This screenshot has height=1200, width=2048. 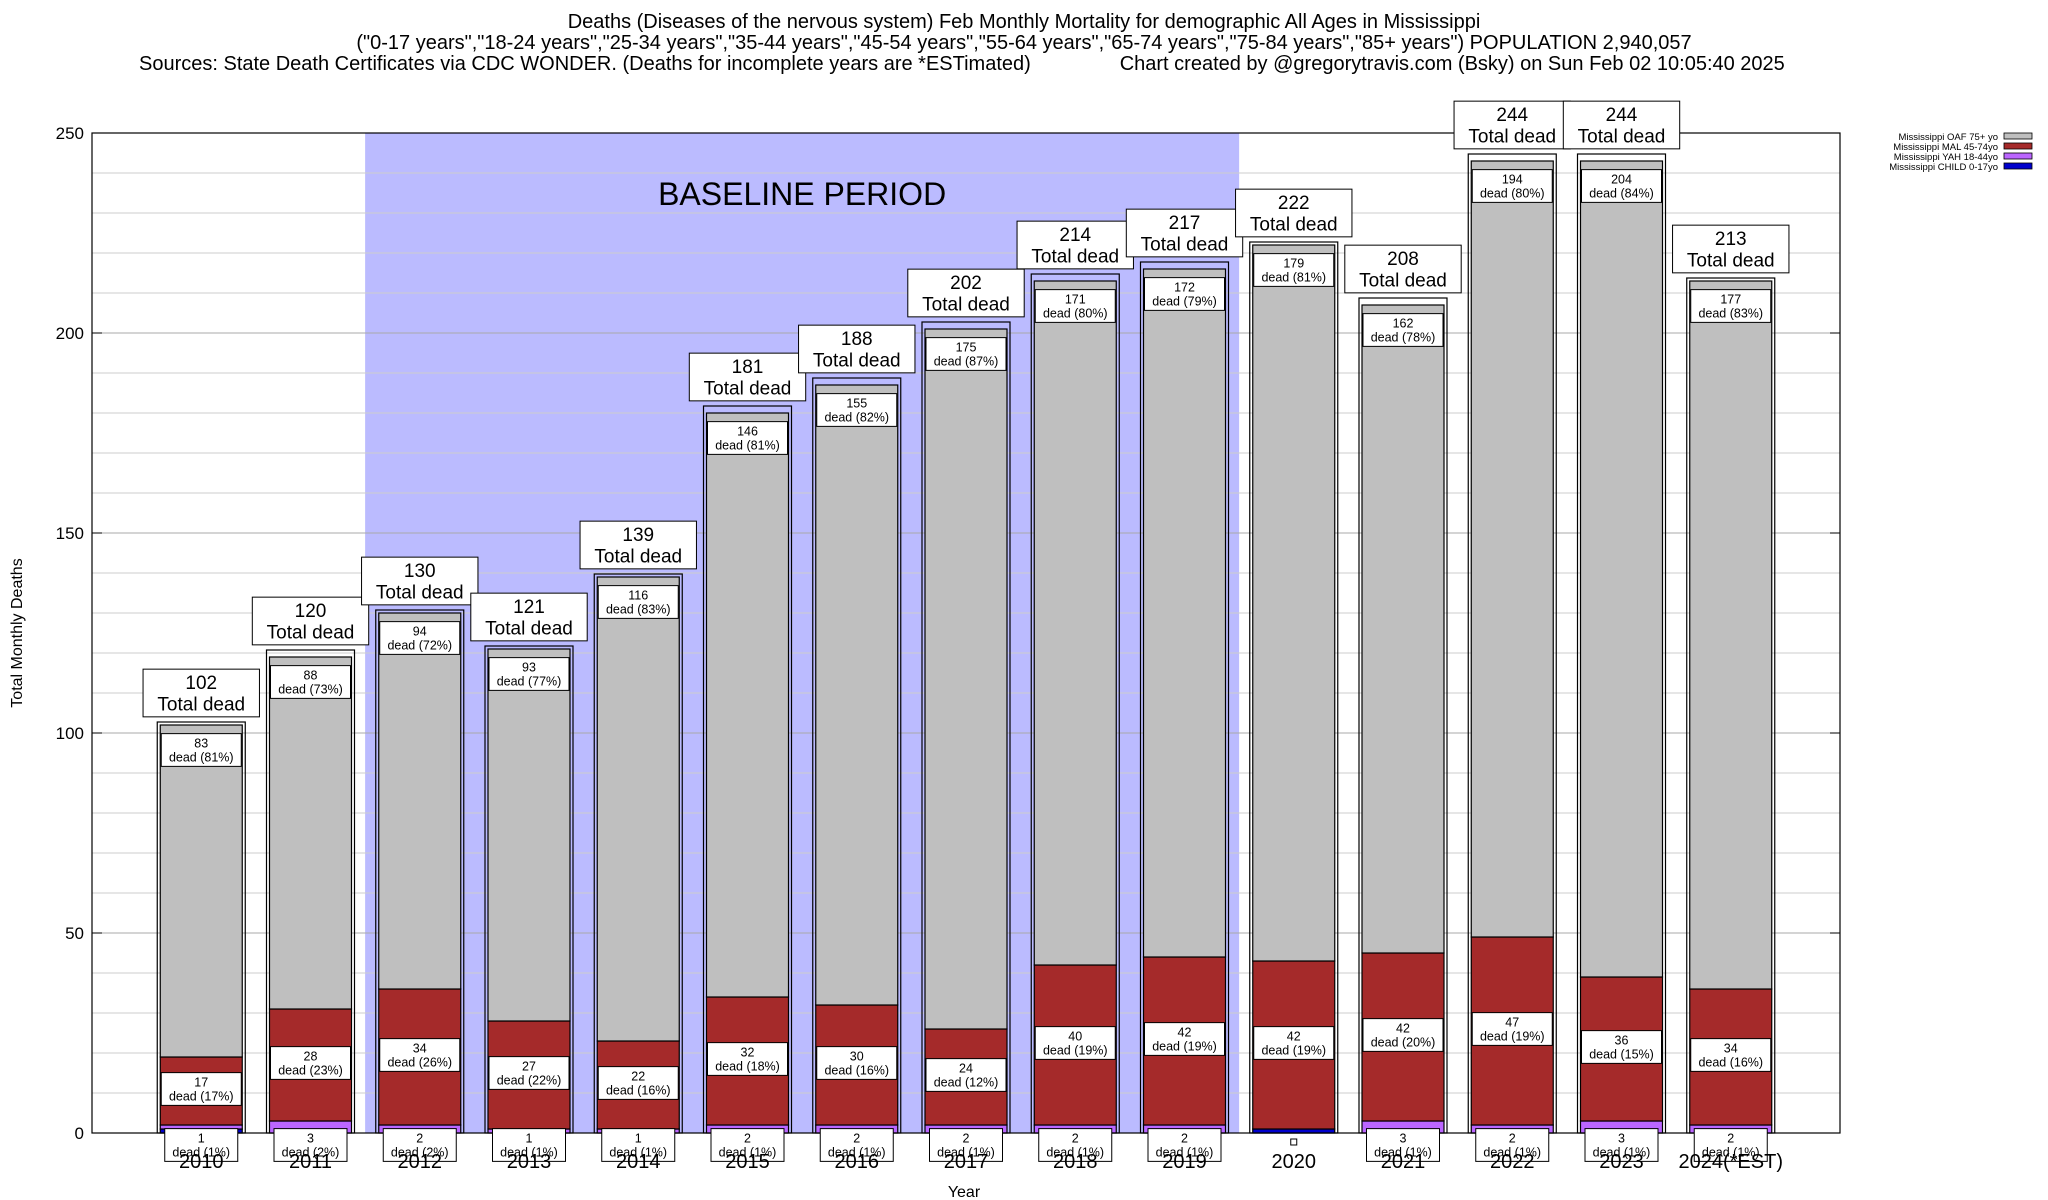 What do you see at coordinates (1075, 314) in the screenshot?
I see `segment-label-oaf-text: dead (80%)` at bounding box center [1075, 314].